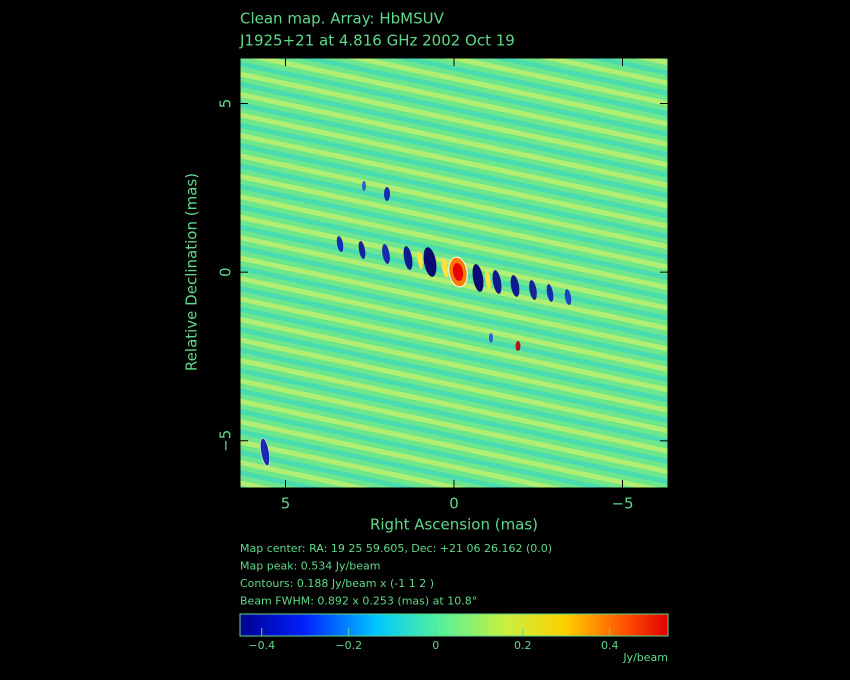 This screenshot has height=680, width=850. What do you see at coordinates (454, 625) in the screenshot?
I see `colorbar` at bounding box center [454, 625].